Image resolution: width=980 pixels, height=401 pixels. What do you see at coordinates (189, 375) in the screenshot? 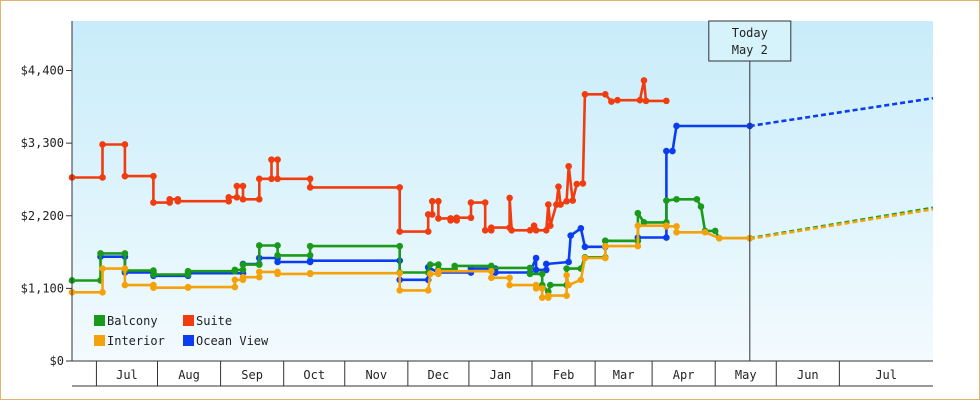
I see `x-tick-label: Aug` at bounding box center [189, 375].